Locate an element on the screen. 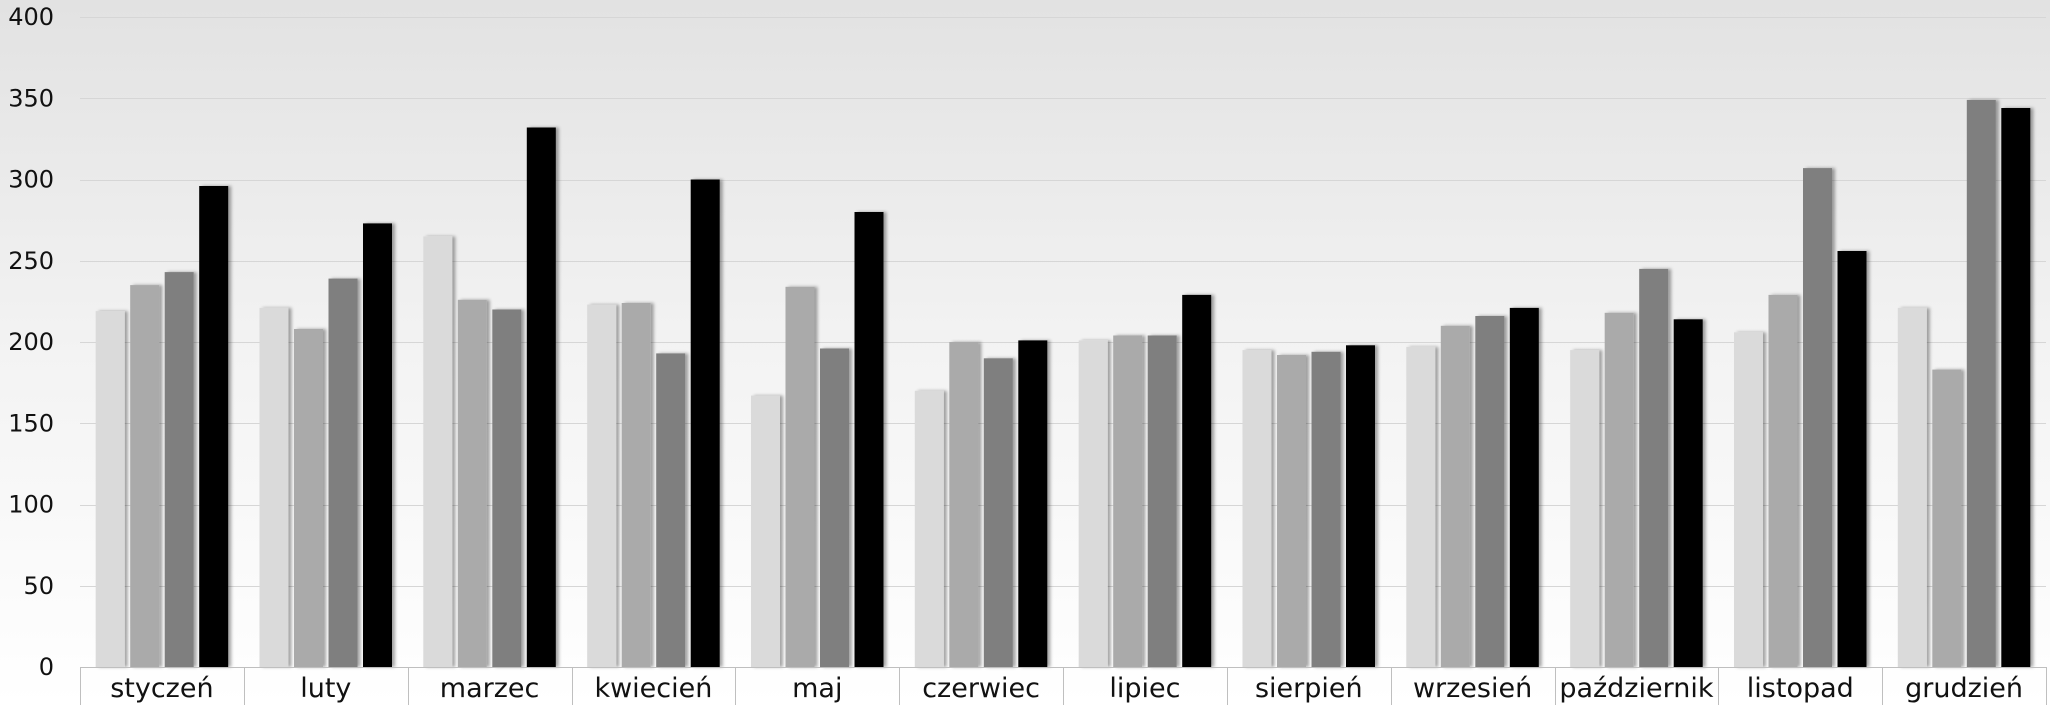 The width and height of the screenshot is (2050, 705). y-tick-label: 350 is located at coordinates (31, 98).